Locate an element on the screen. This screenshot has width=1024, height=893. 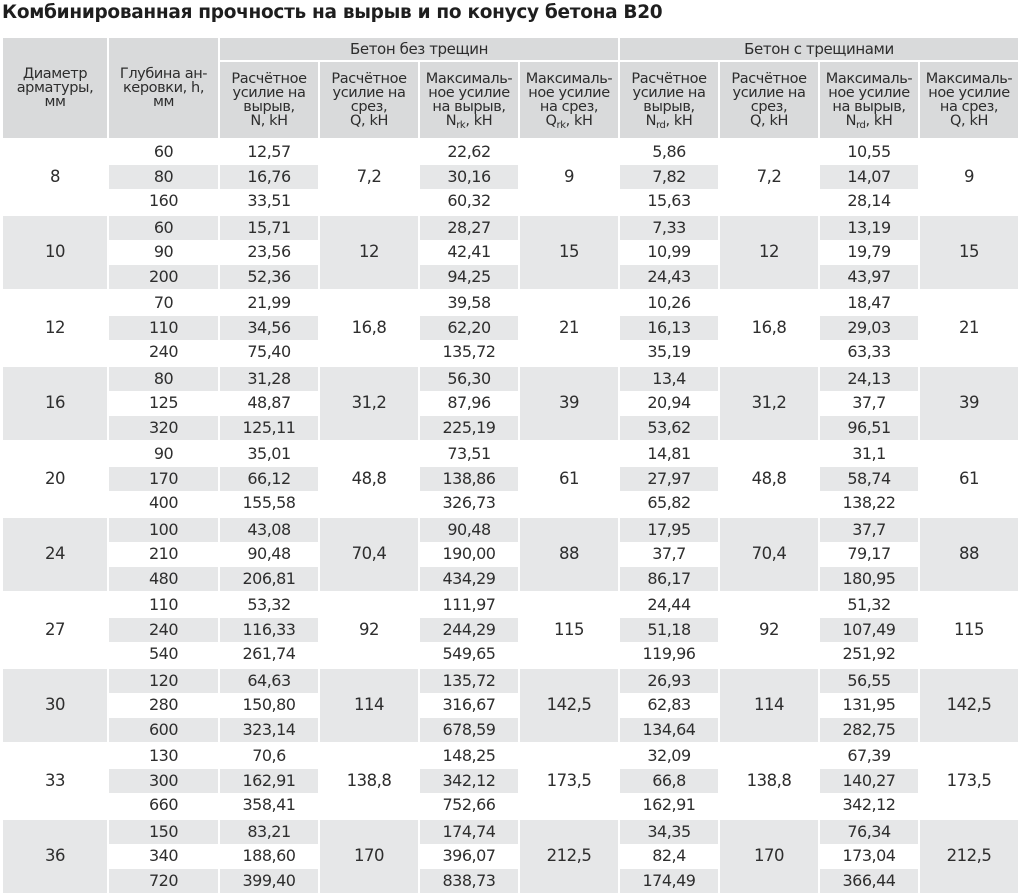
cell-cracked-calc-pullout-nrd: 32,09 is located at coordinates (669, 755).